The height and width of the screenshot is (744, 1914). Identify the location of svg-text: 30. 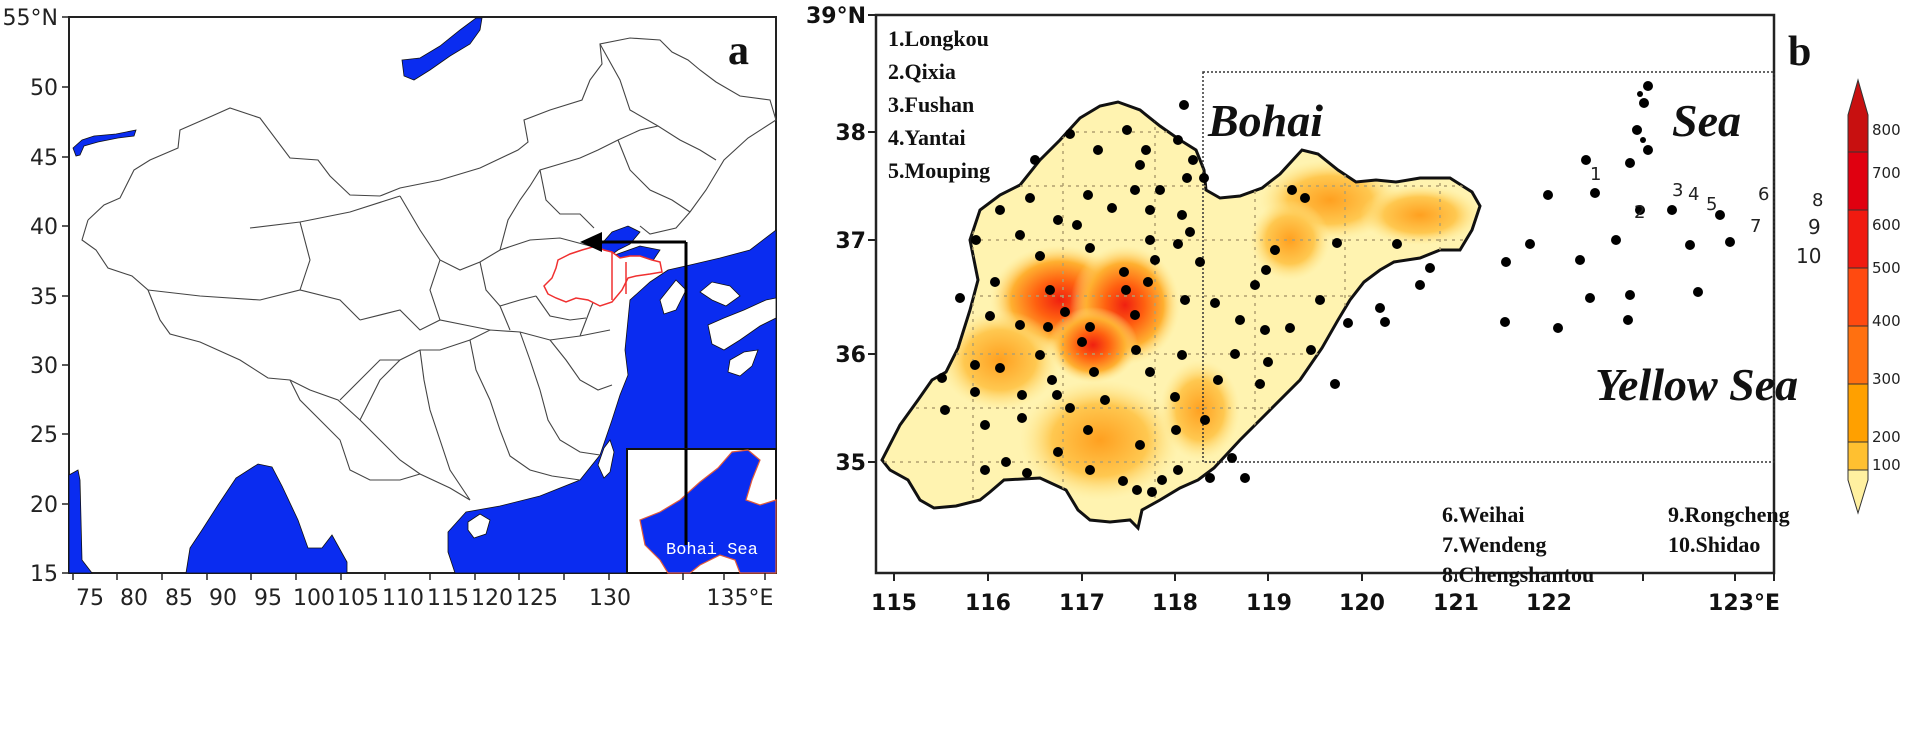
(44, 366).